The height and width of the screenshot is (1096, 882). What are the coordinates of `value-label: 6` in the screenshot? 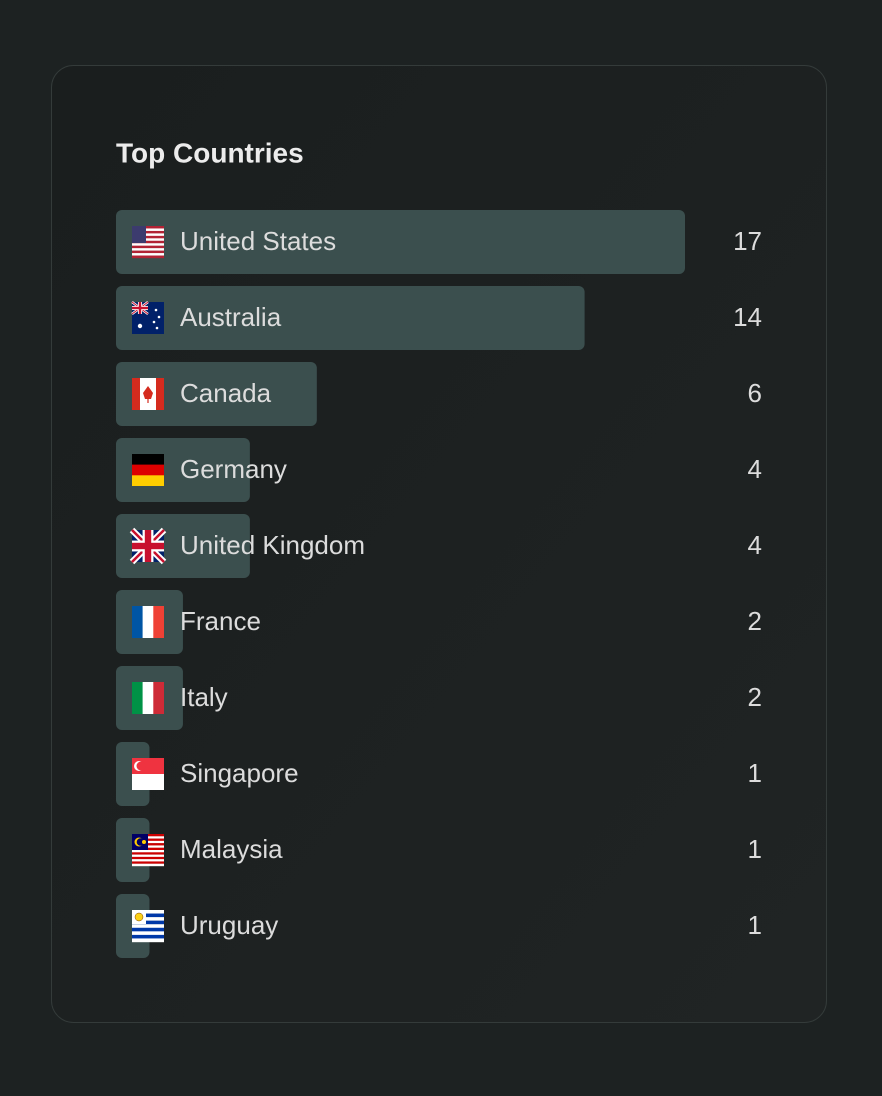 It's located at (755, 393).